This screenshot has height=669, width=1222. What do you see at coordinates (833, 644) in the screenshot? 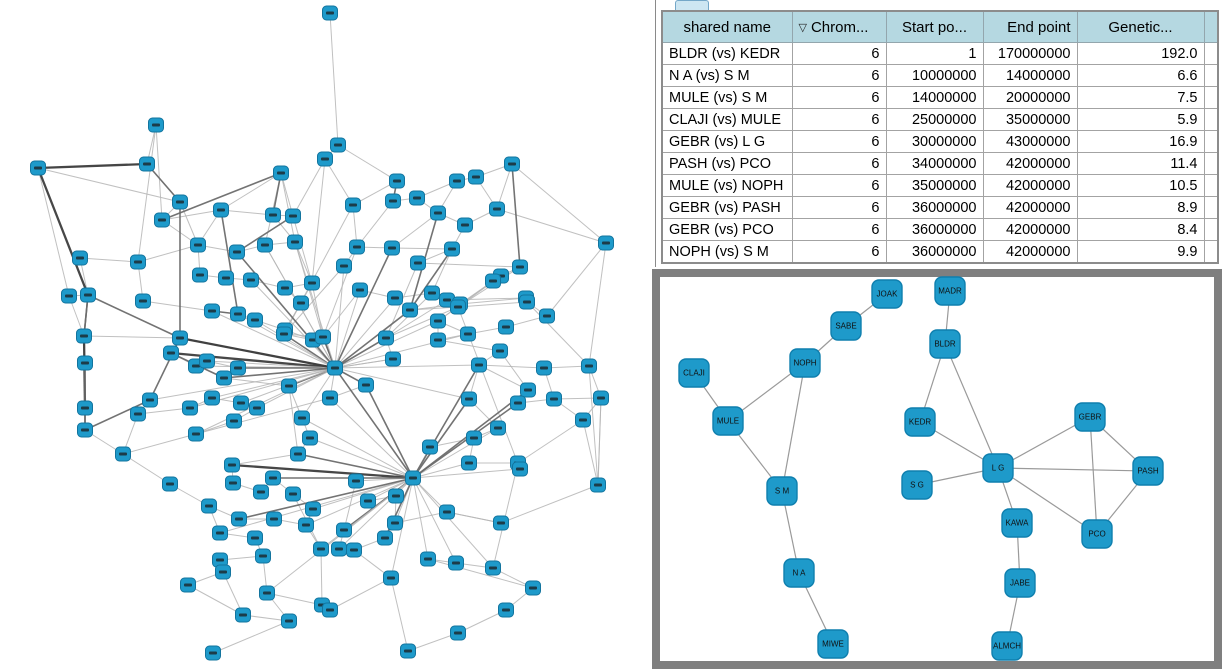
I see `graph-node-miwe: MIWE` at bounding box center [833, 644].